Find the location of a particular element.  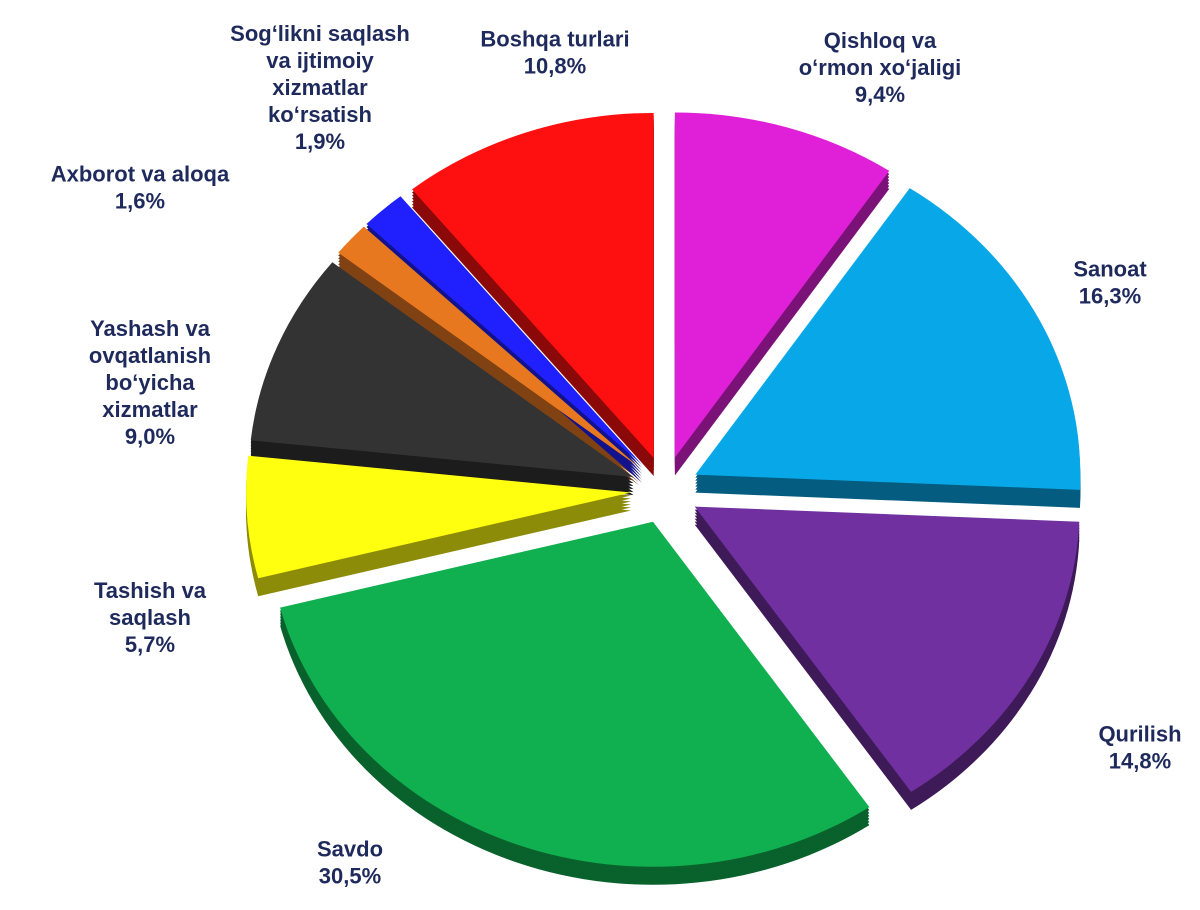

category-label: Tashish va is located at coordinates (150, 590).